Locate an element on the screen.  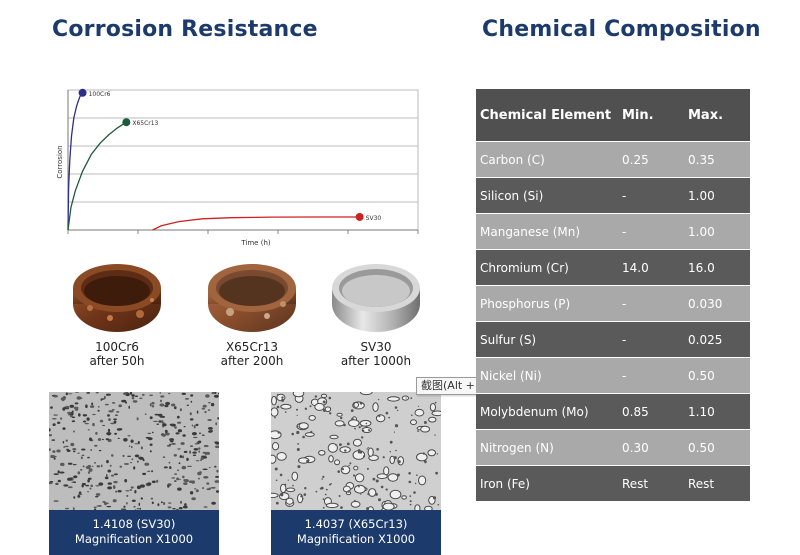
table-row: Nitrogen (N) 0.30 0.50 is located at coordinates (613, 447).